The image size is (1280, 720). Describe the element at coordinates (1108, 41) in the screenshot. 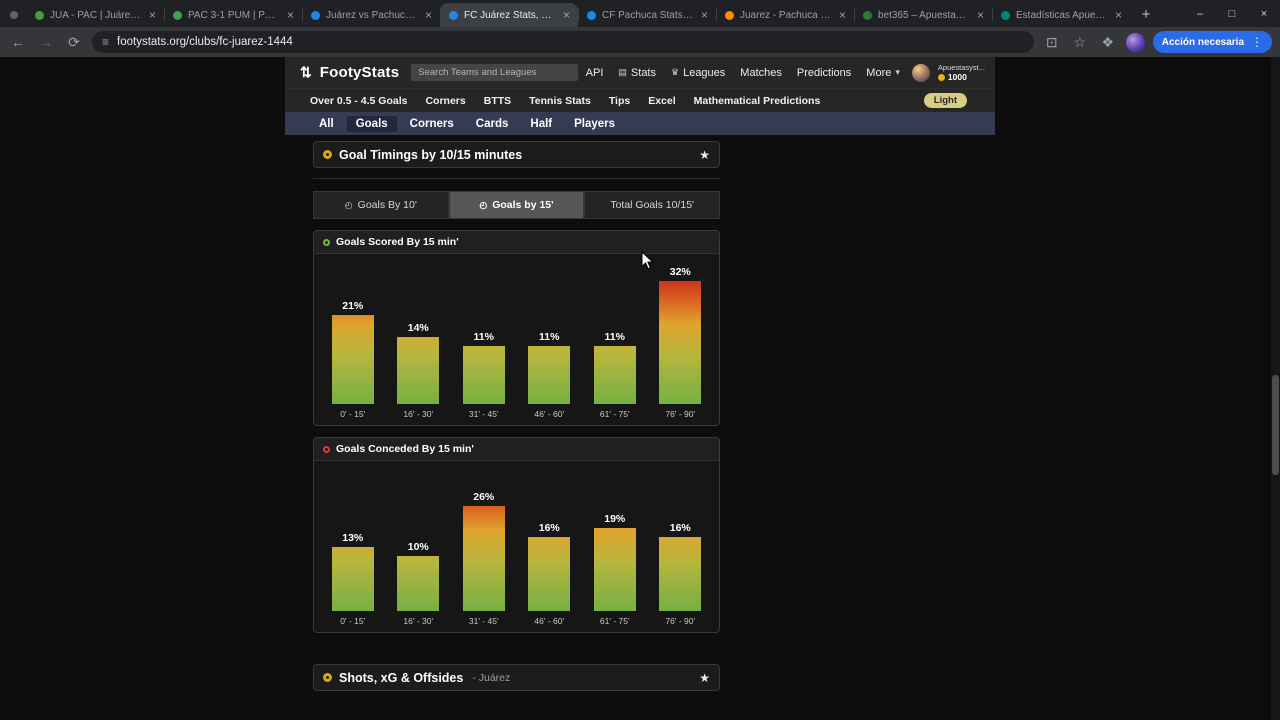

I see `extensions-icon: ❖` at that location.